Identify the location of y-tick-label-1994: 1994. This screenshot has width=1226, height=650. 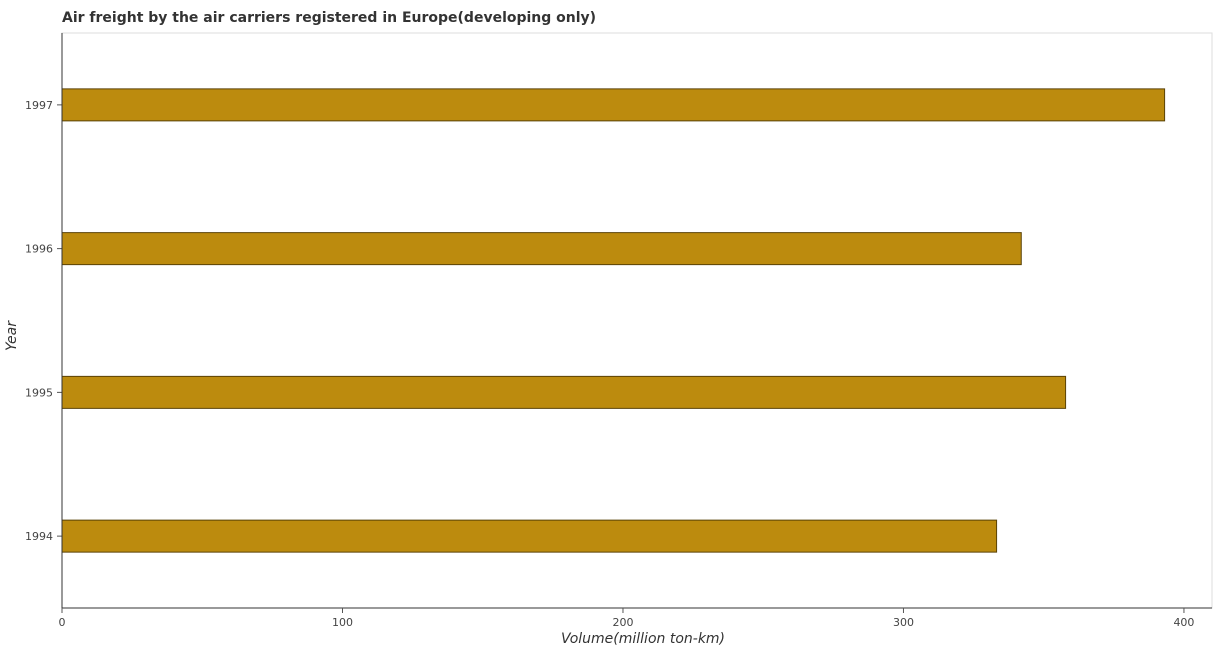
(39, 536).